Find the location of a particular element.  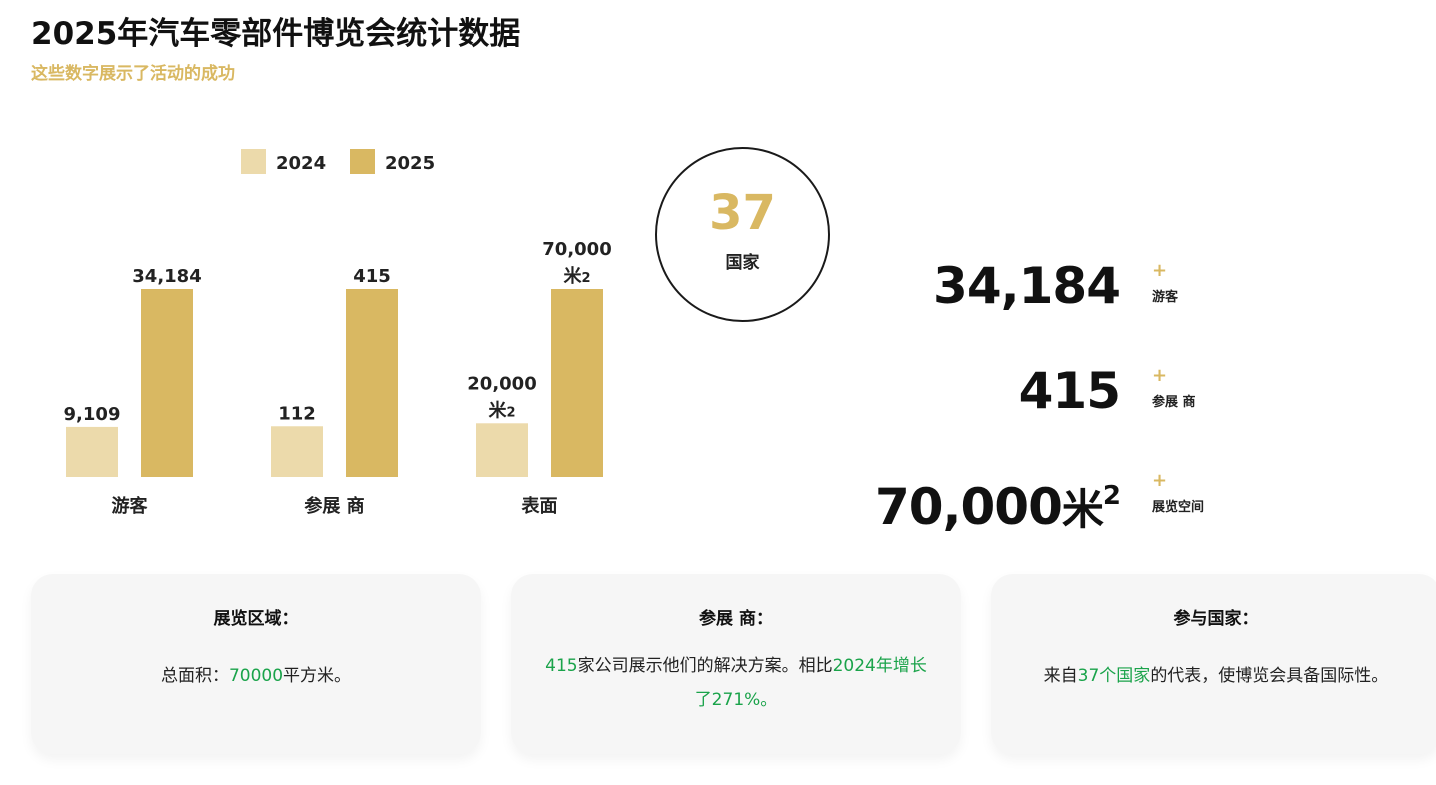

card-title: 展览区域： is located at coordinates (256, 619).